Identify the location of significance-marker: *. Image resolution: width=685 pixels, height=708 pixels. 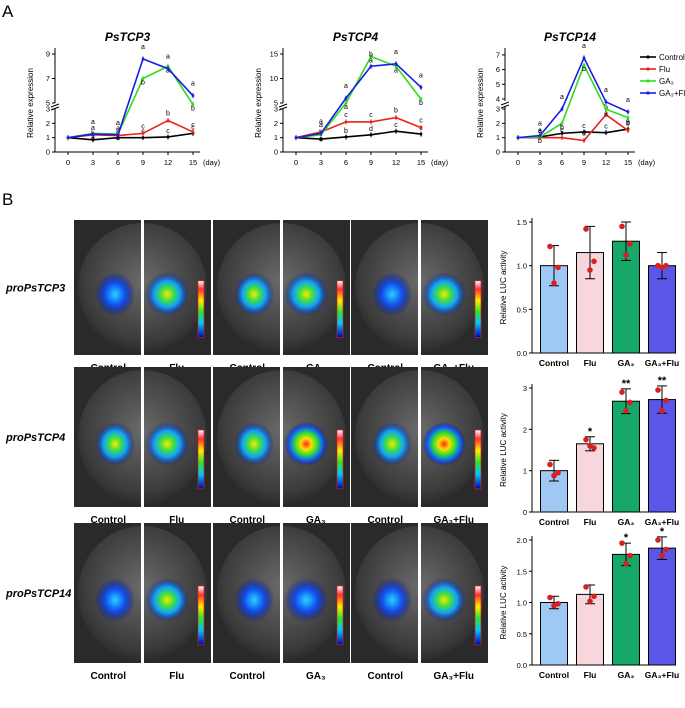
(626, 538).